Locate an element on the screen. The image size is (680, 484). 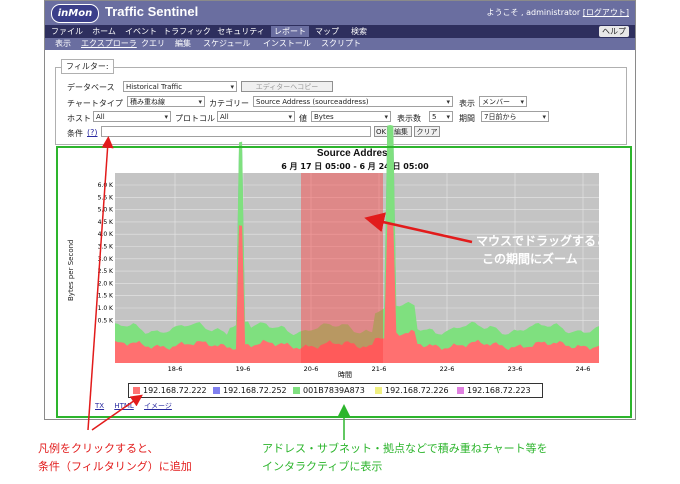
editor-copy-button: エディターへコピー is located at coordinates (287, 86).